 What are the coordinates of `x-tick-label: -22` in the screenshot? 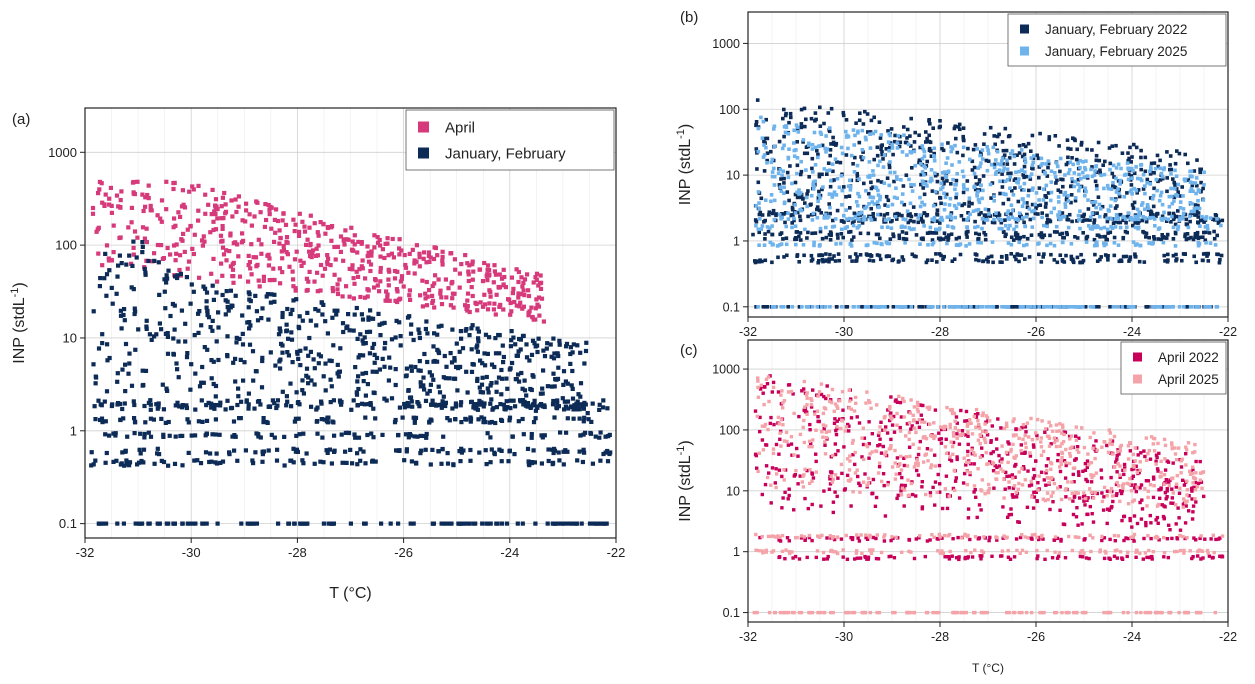 It's located at (1228, 332).